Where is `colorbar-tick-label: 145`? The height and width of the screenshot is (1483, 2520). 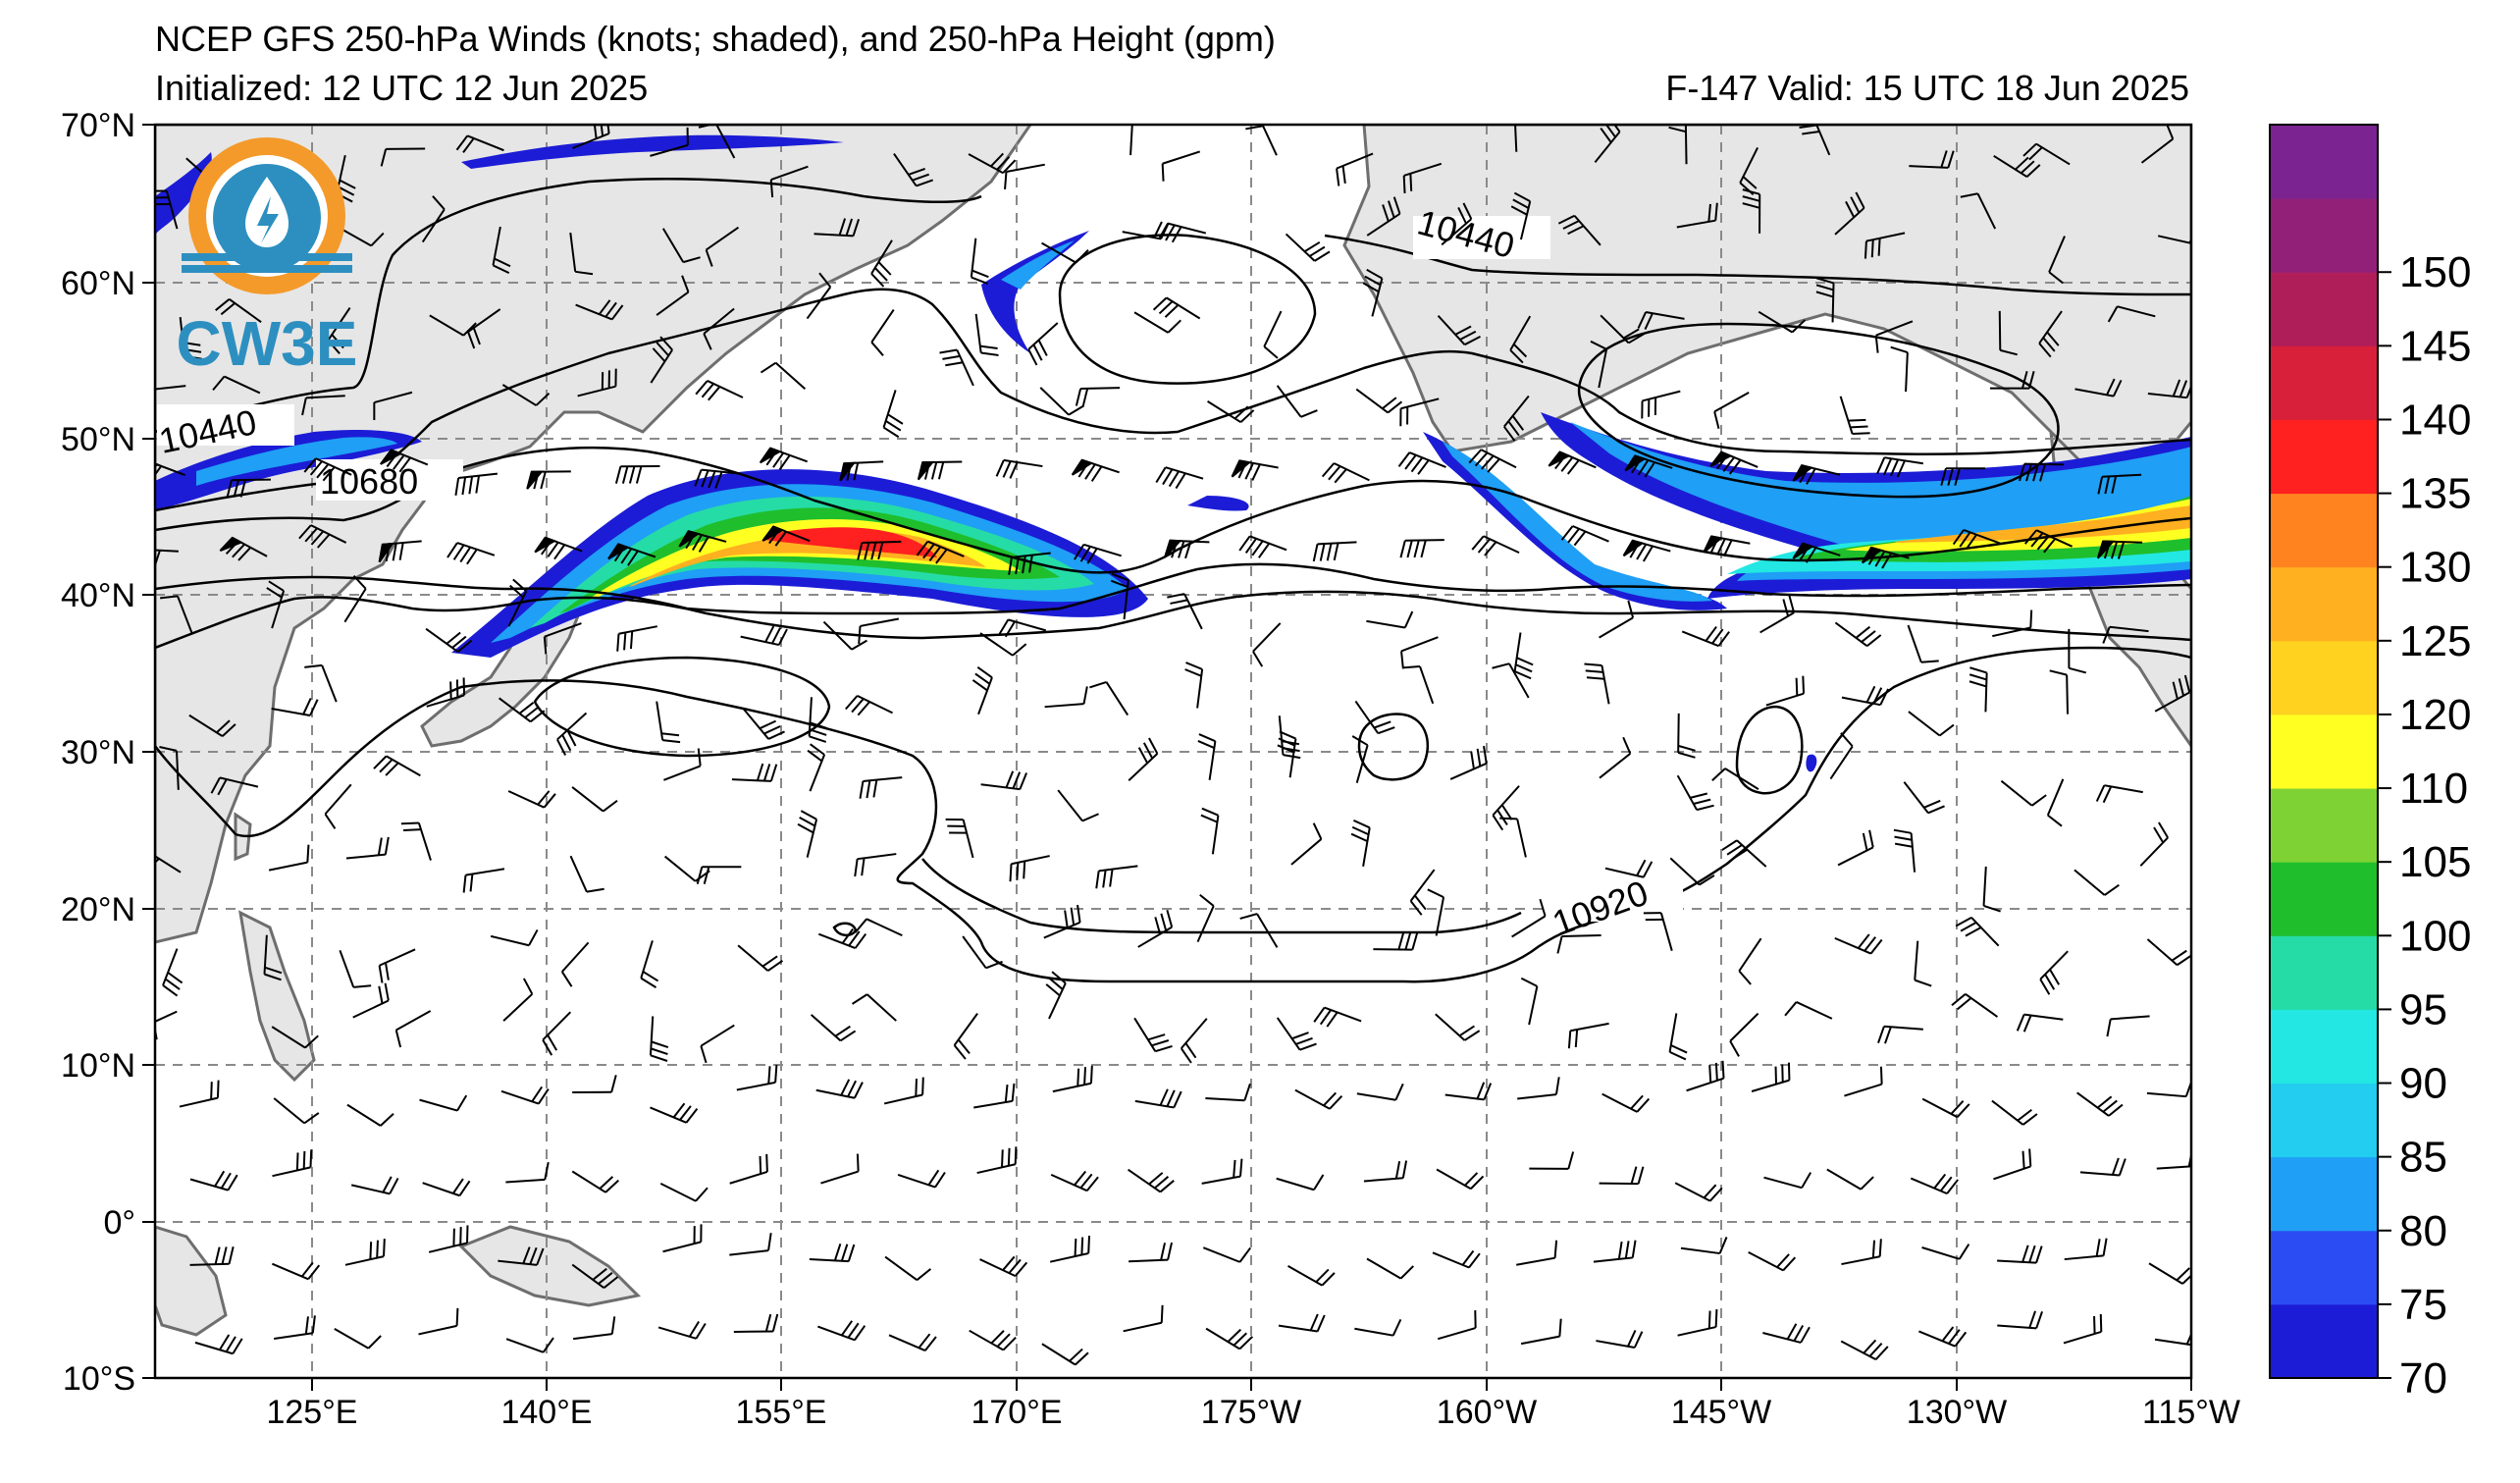
colorbar-tick-label: 145 is located at coordinates (2435, 346).